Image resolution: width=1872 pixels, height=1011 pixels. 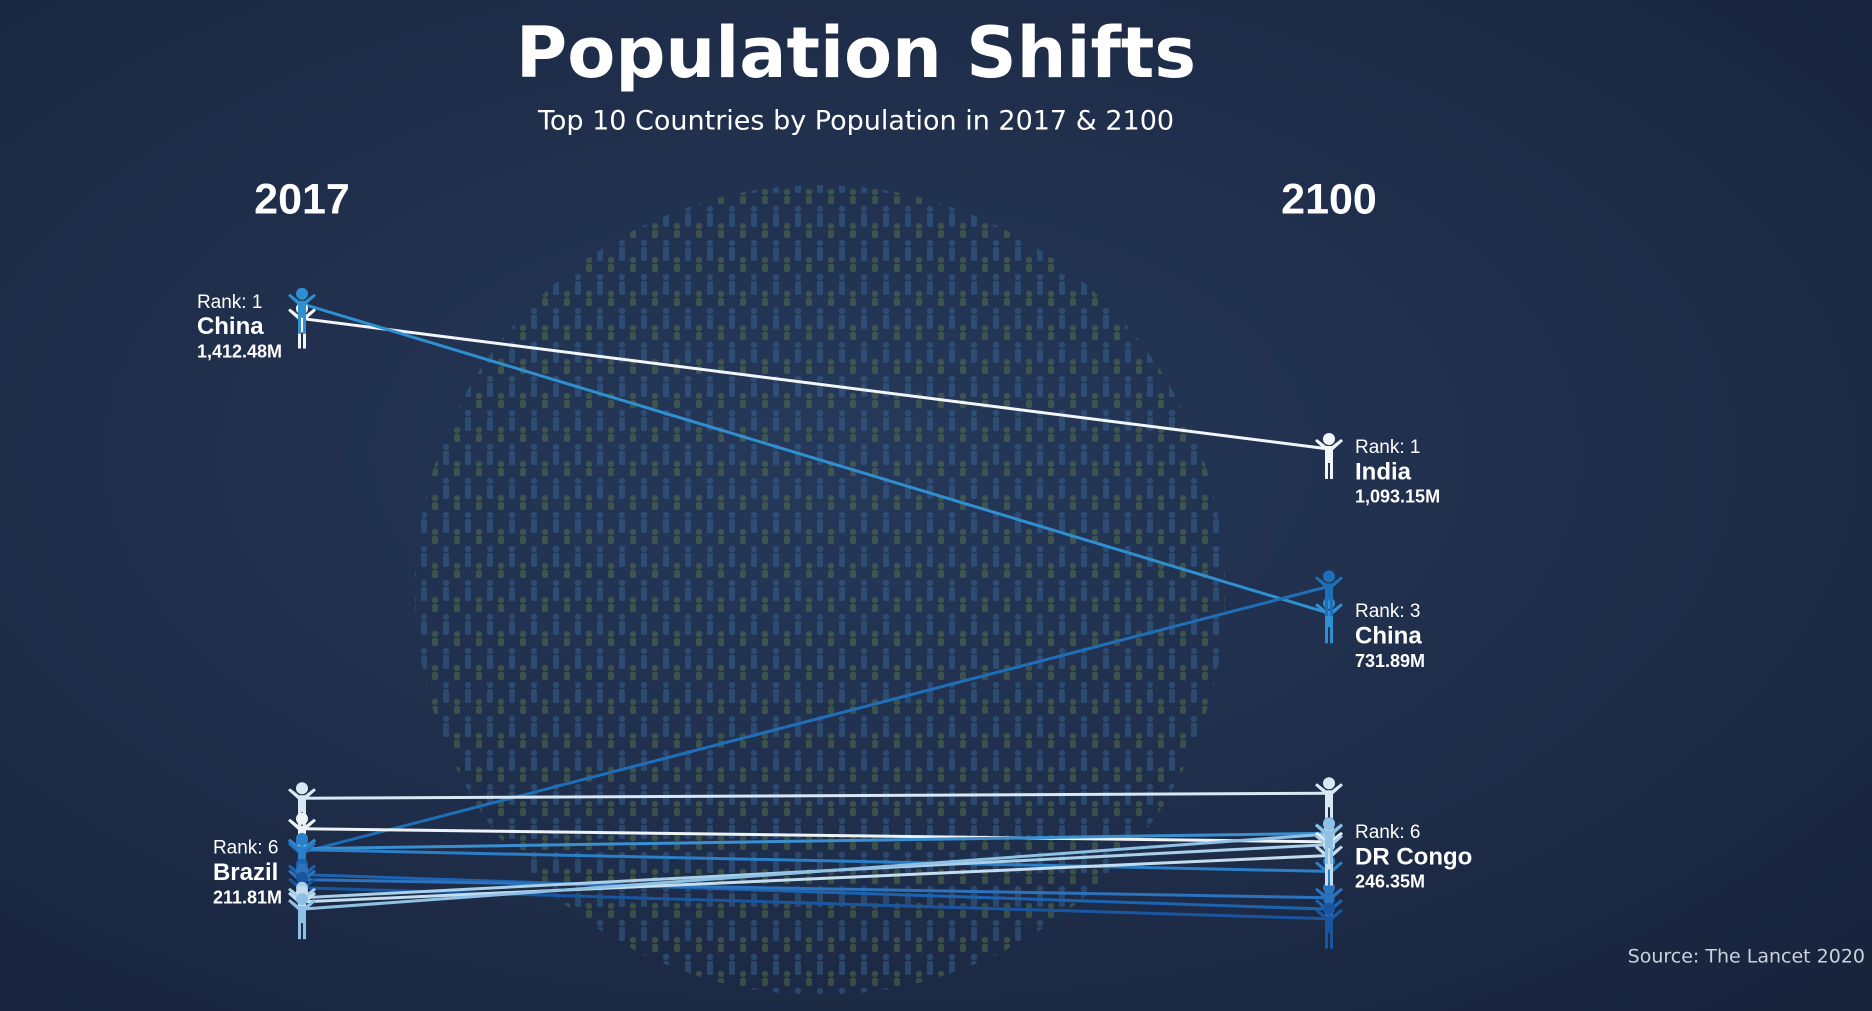 I want to click on rank-label: Rank: 3, so click(x=1387, y=611).